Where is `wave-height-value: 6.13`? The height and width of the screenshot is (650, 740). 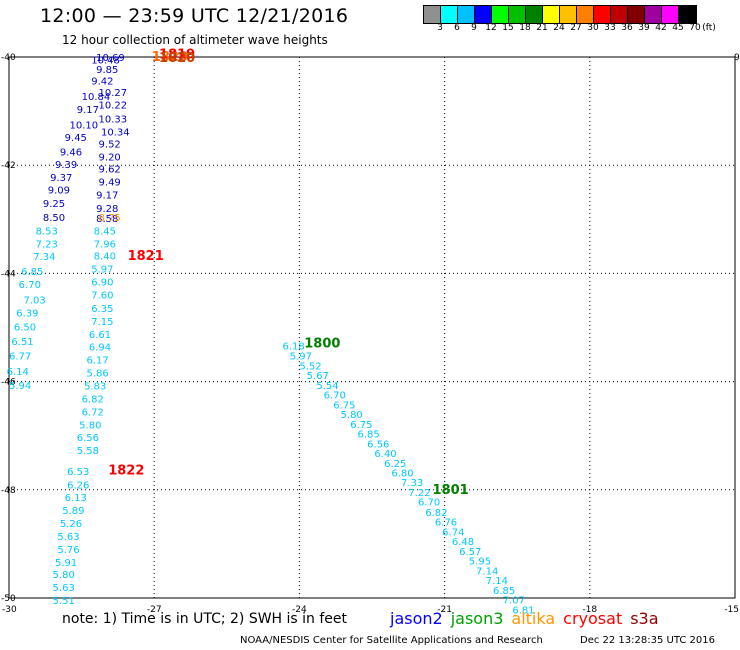
wave-height-value: 6.13 is located at coordinates (76, 498).